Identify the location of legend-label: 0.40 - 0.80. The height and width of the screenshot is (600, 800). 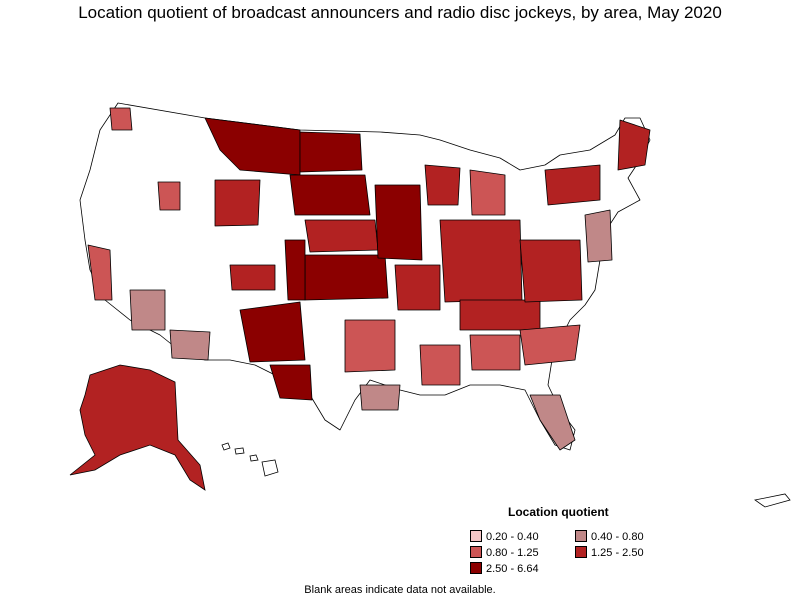
(617, 537).